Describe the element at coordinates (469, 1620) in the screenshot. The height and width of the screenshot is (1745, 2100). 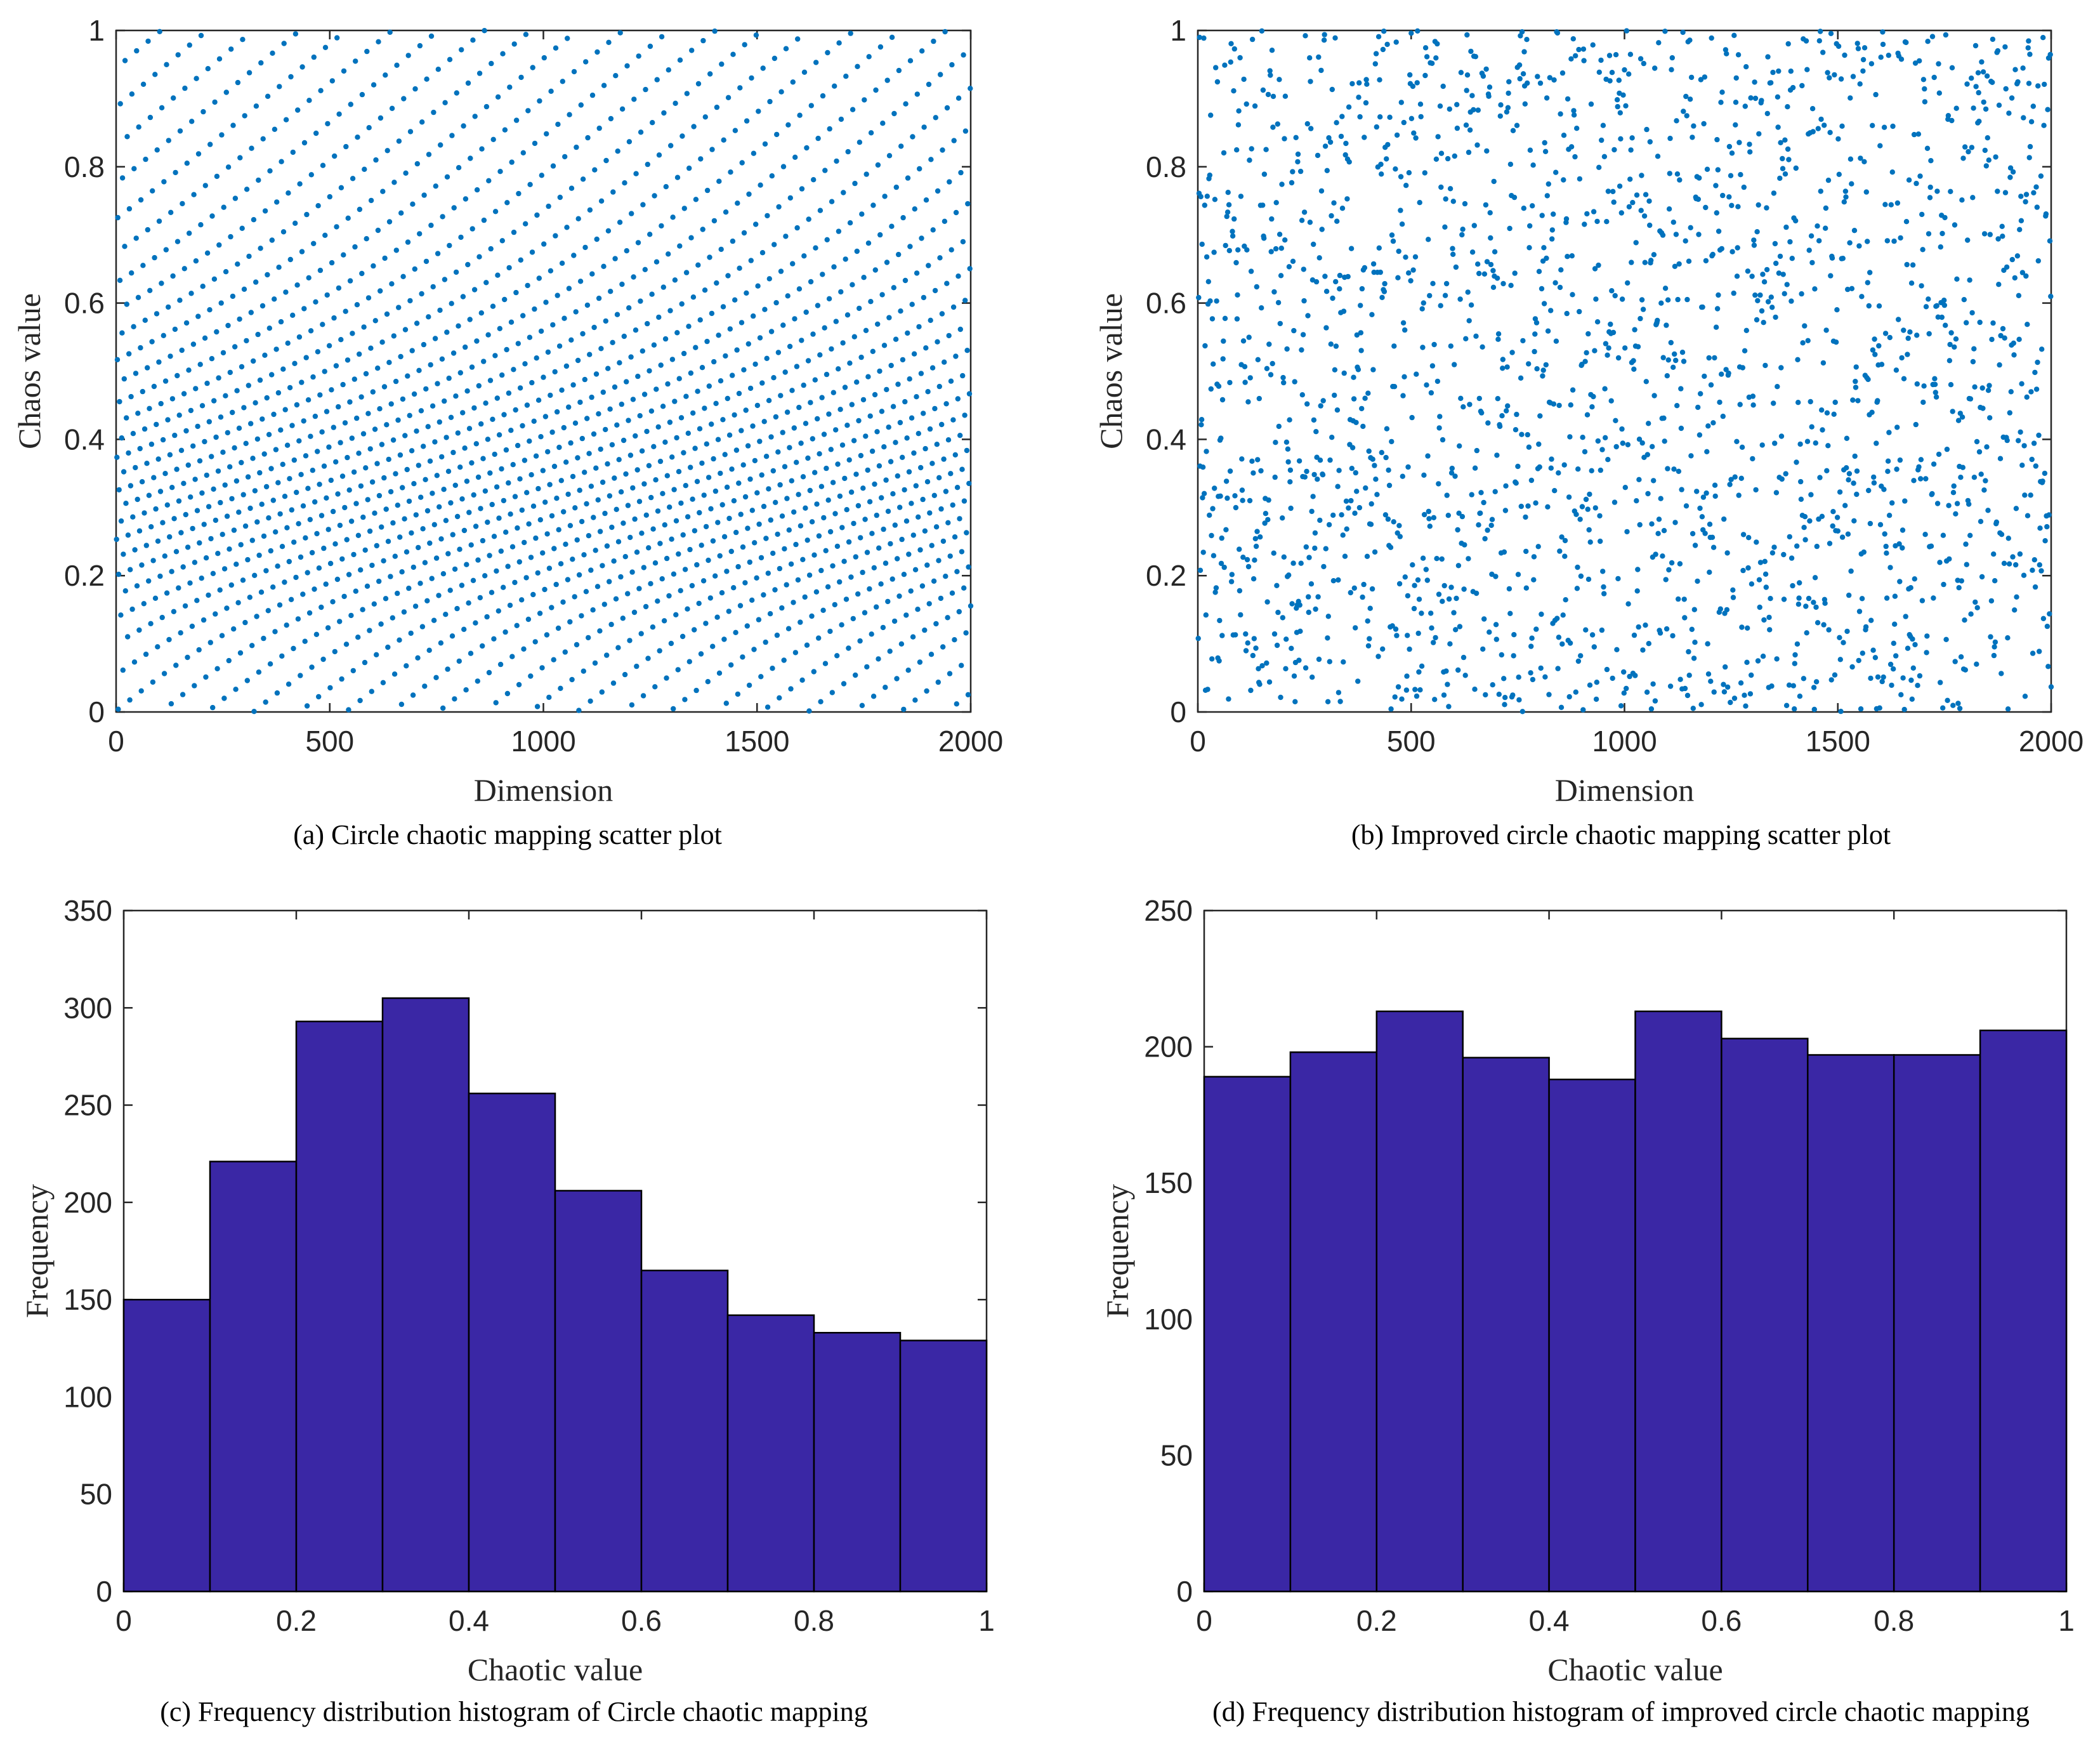
I see `x-tick-label: 0.4` at that location.